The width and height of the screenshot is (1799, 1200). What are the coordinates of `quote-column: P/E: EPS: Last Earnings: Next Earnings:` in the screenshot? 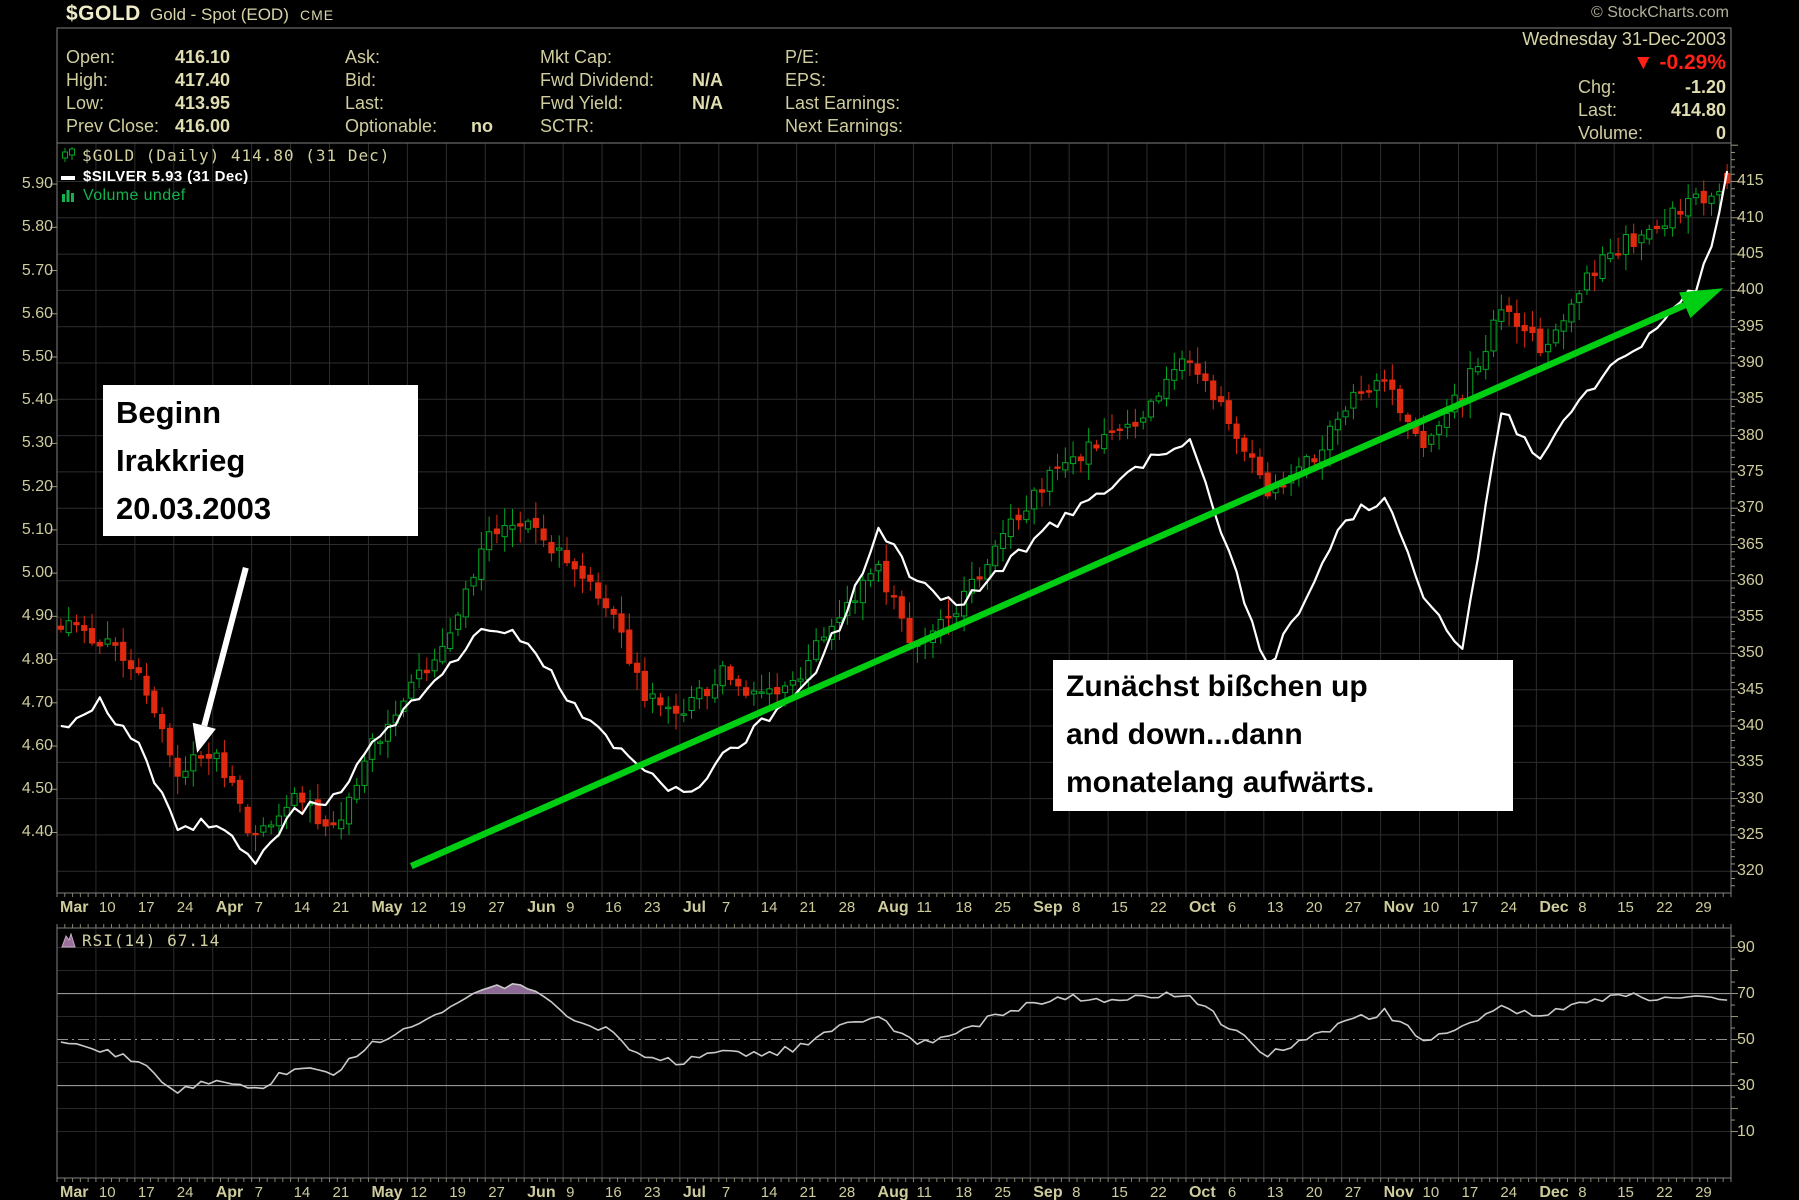 It's located at (880, 92).